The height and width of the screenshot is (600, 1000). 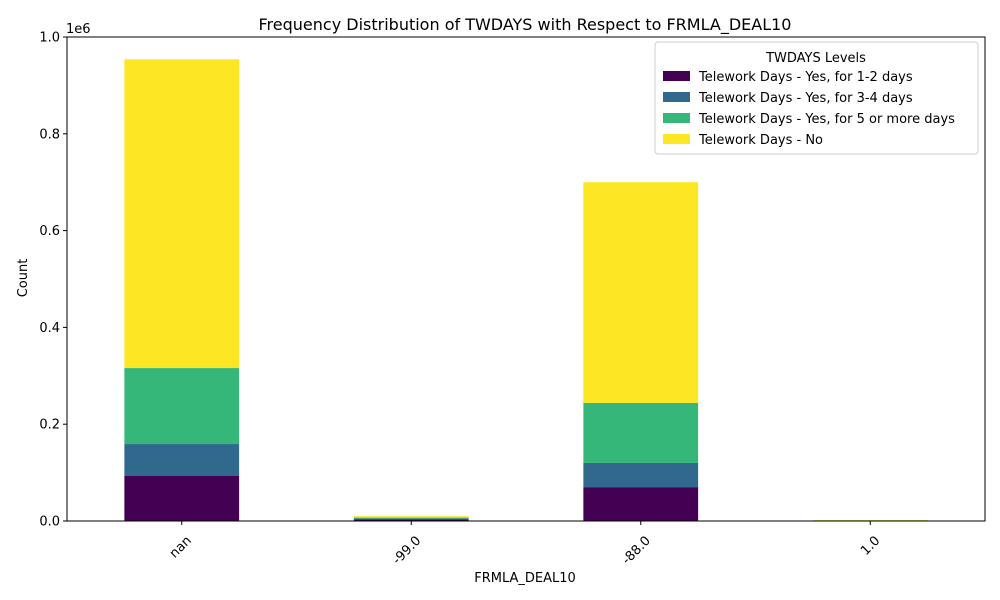 I want to click on y-tick-label: 0.6, so click(x=49, y=231).